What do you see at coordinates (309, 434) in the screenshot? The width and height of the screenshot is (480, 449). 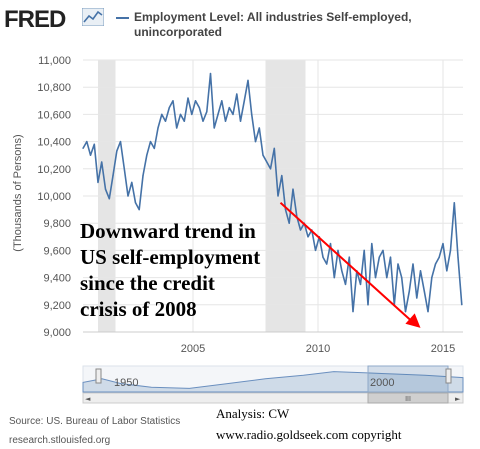 I see `copyright-credit: www.radio.goldseek.com copyright` at bounding box center [309, 434].